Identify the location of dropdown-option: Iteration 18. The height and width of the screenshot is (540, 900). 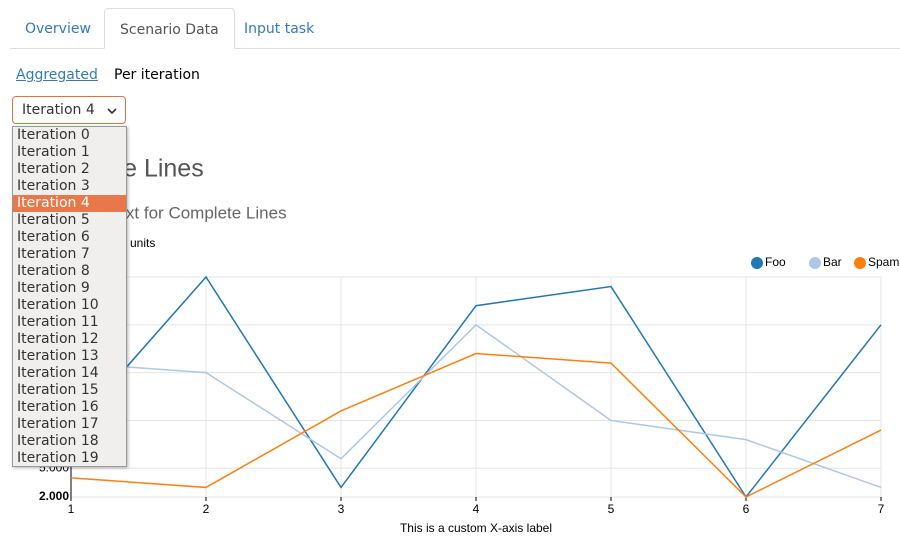
(58, 441).